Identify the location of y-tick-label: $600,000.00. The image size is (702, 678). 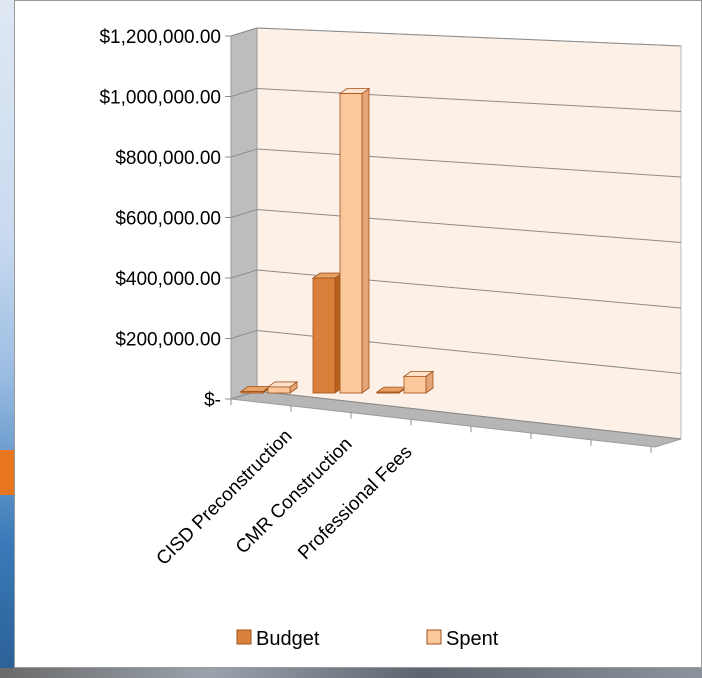
(168, 219).